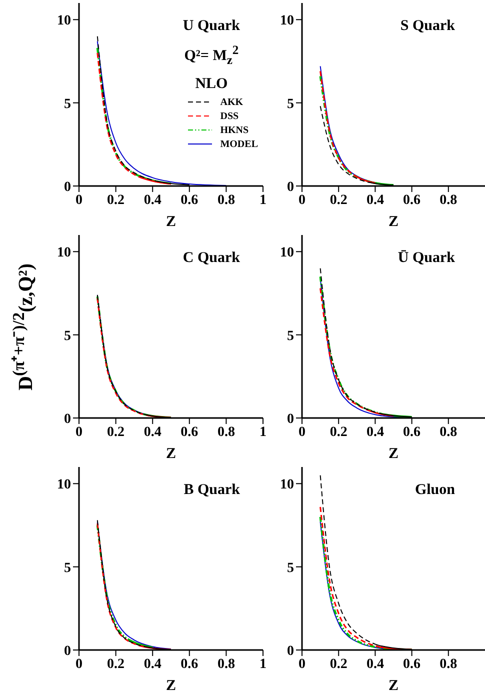  I want to click on annotation: C Quark, so click(211, 258).